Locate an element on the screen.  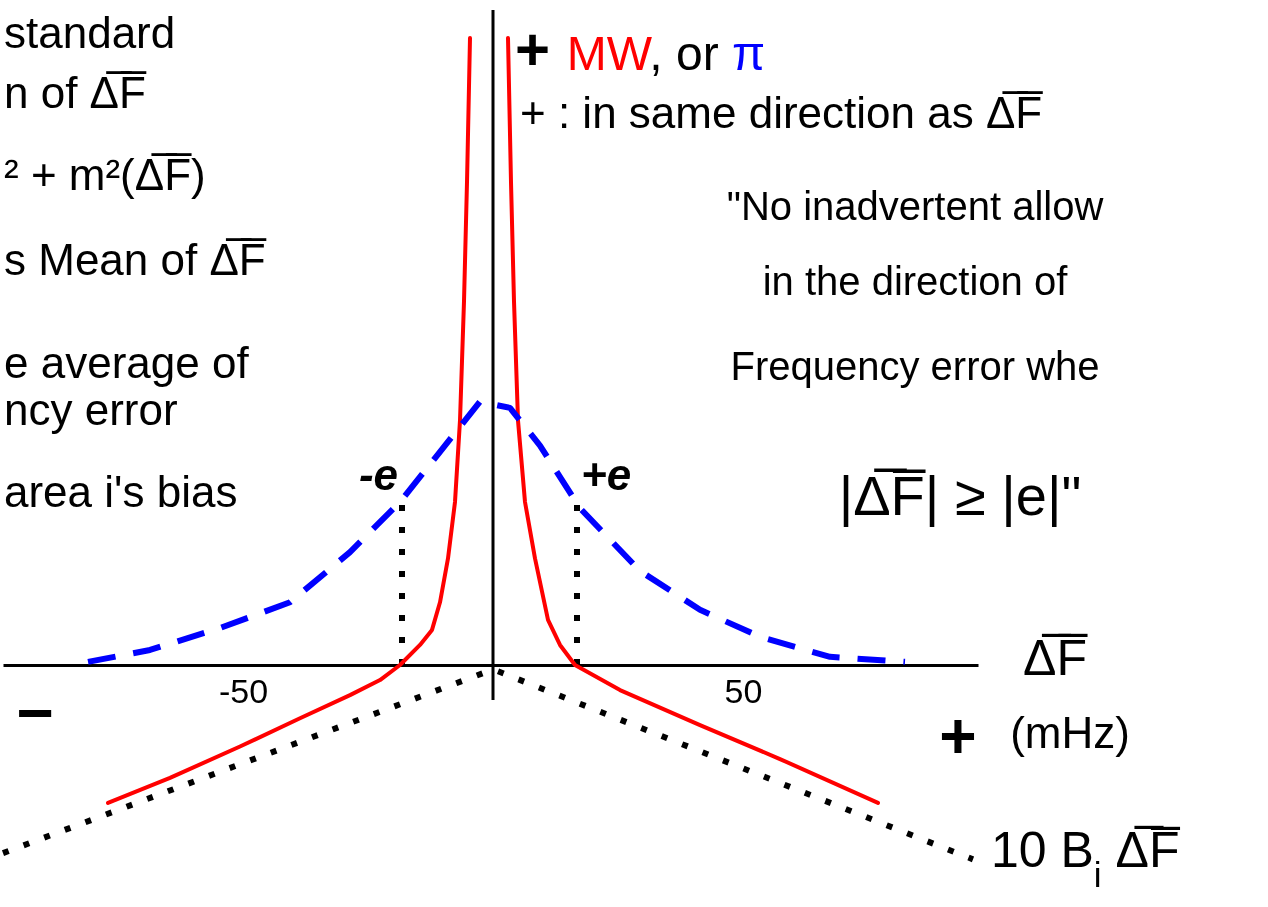
annotation: ² + m²(Δ̅F̅) is located at coordinates (105, 174).